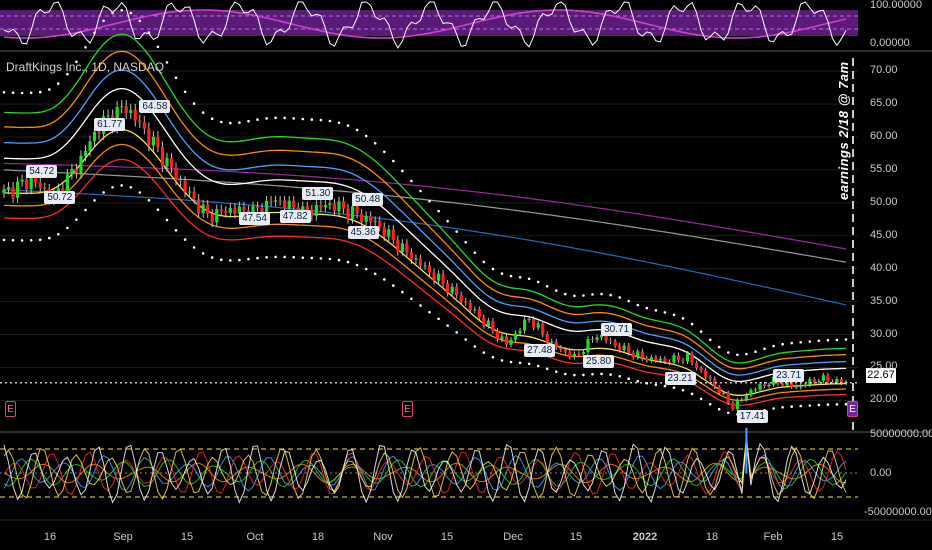 The image size is (932, 550). Describe the element at coordinates (881, 375) in the screenshot. I see `last-price-tag: 22.67` at that location.